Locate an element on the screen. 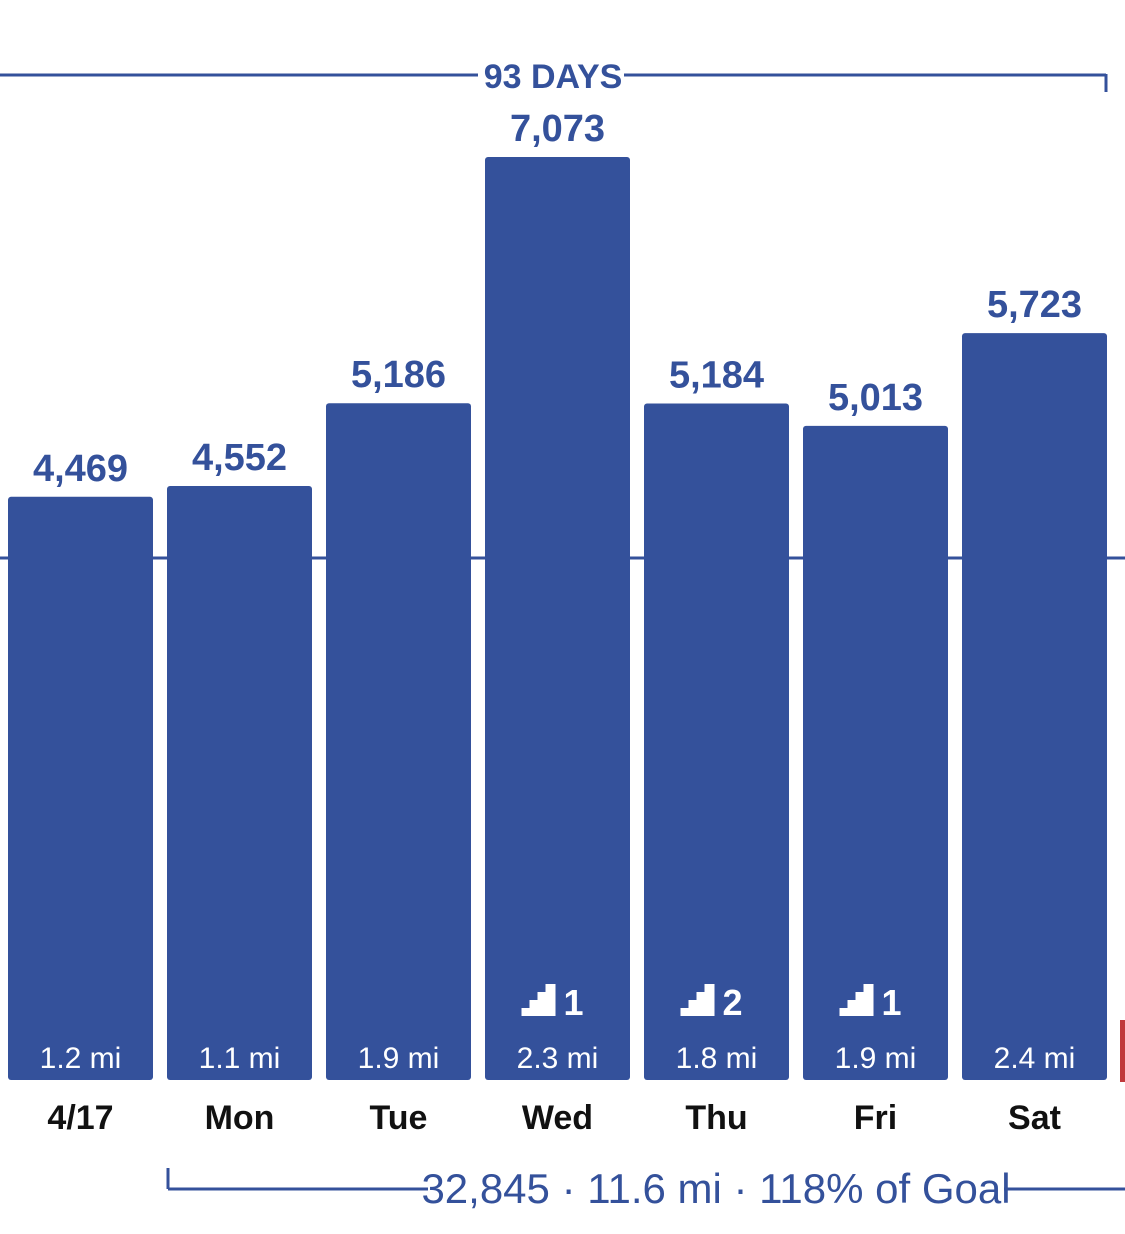 The image size is (1125, 1234). value-label-6: 5,723 is located at coordinates (1034, 305).